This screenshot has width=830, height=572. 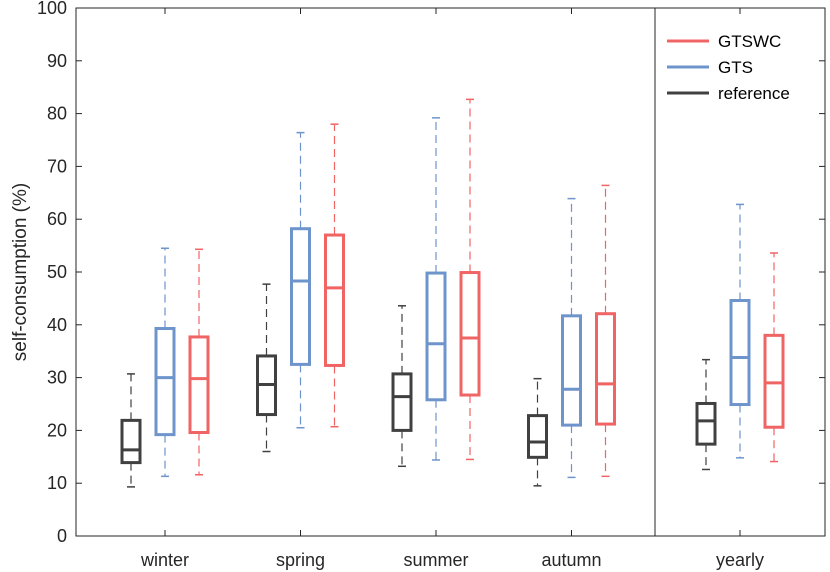 I want to click on y-tick-label: 0, so click(x=62, y=536).